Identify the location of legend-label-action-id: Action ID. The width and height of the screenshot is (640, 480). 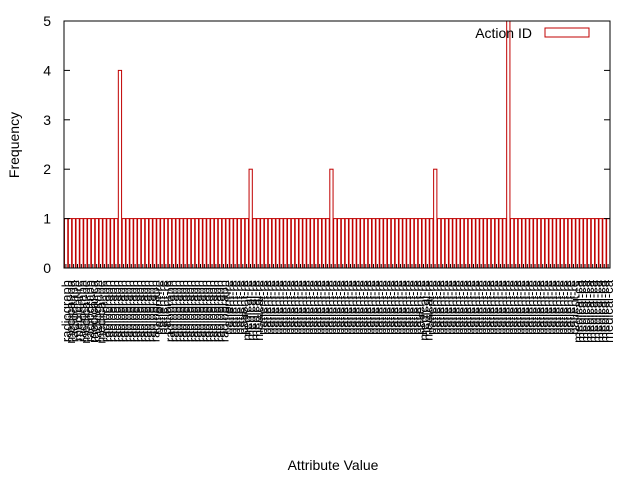
(503, 33).